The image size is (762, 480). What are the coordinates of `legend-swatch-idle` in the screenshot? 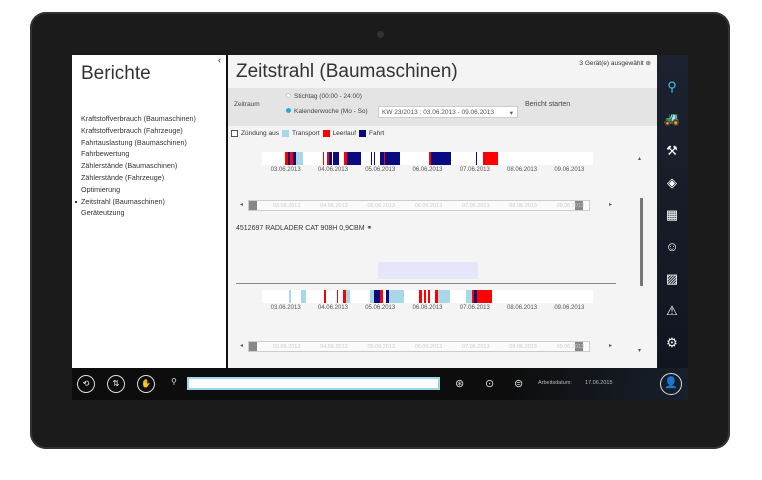 It's located at (326, 133).